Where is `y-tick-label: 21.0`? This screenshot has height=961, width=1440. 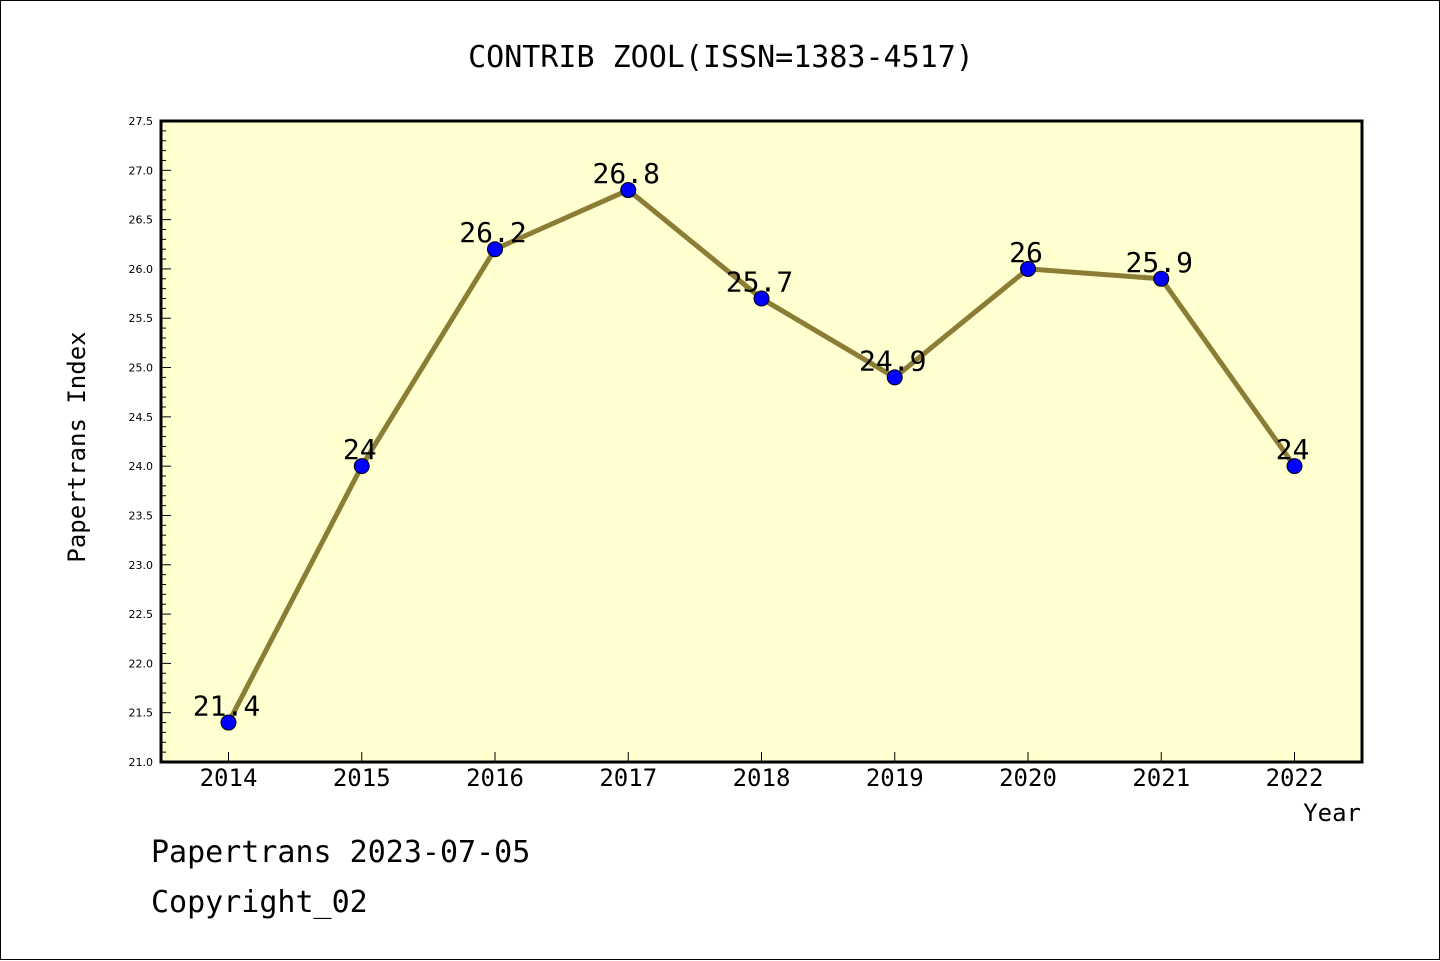
y-tick-label: 21.0 is located at coordinates (141, 762).